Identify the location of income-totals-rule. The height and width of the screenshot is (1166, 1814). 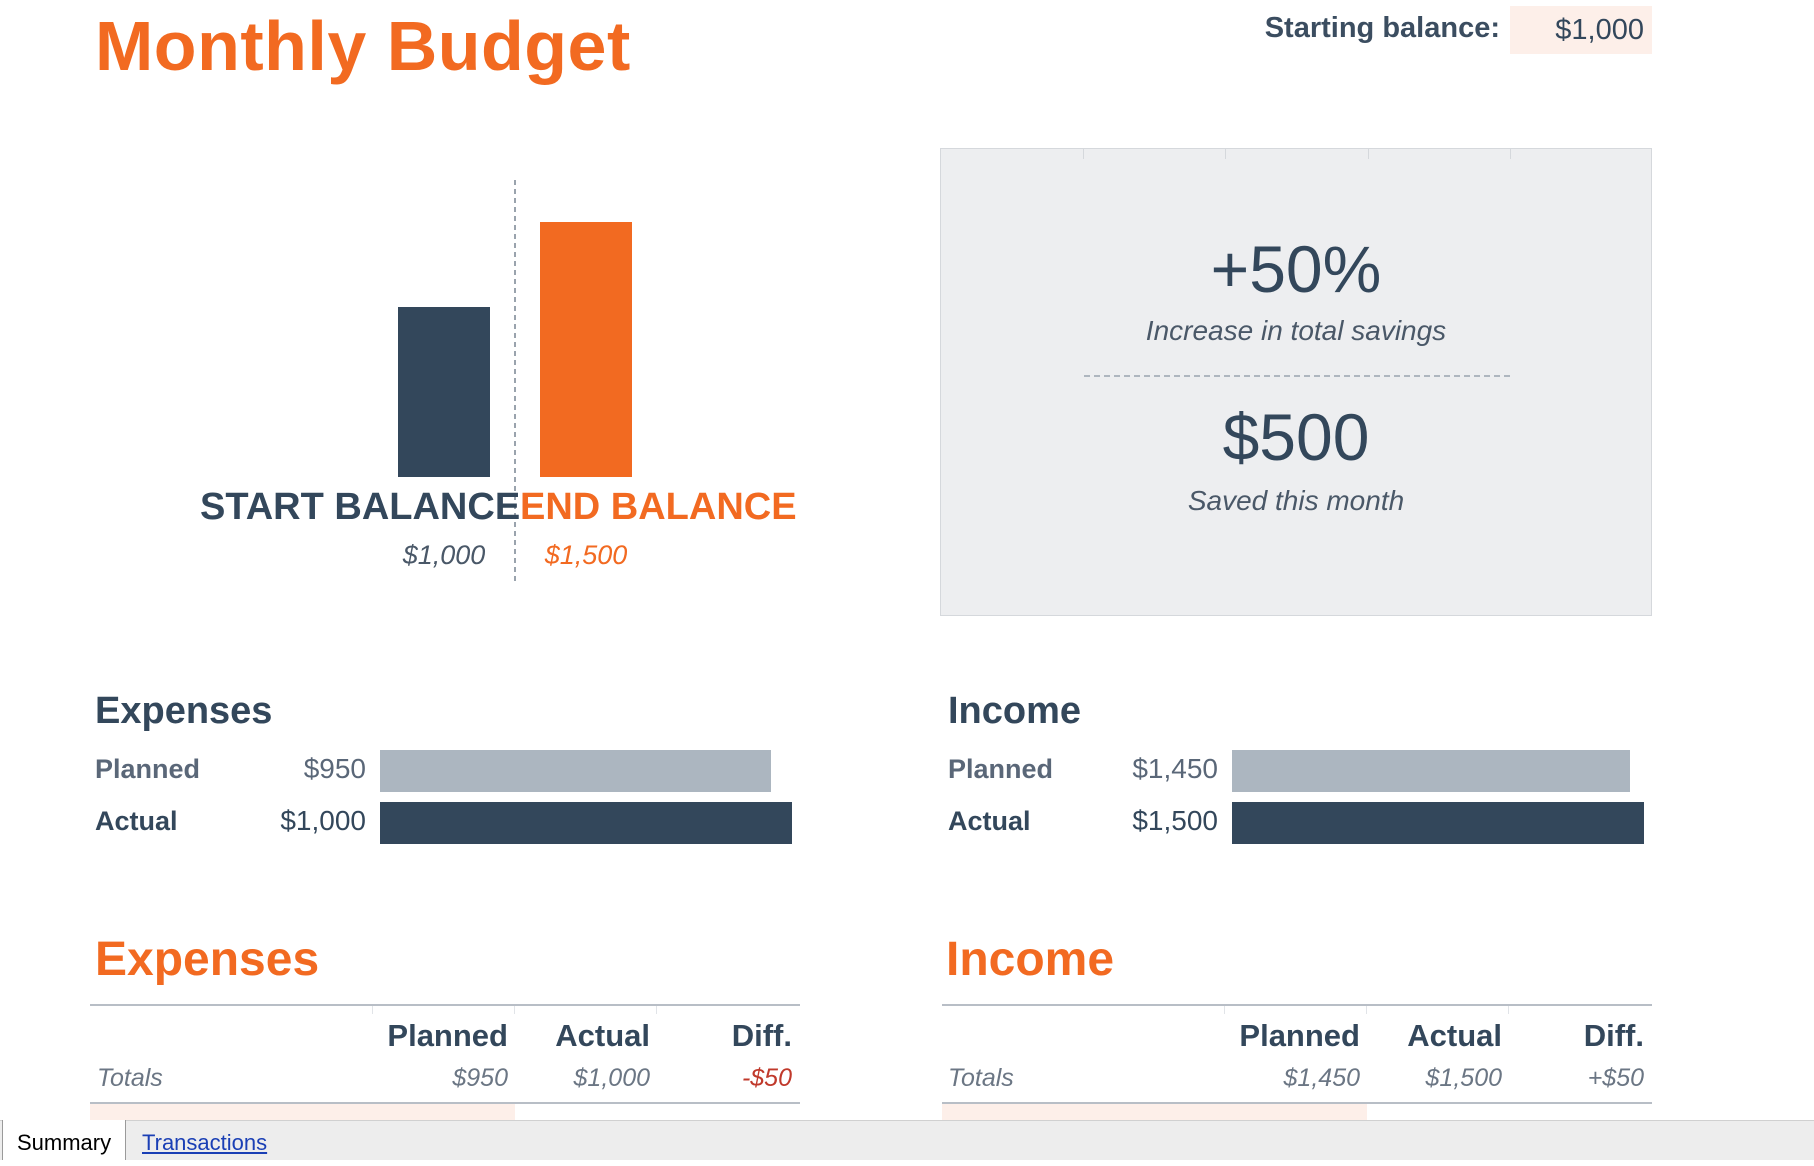
(1297, 1103).